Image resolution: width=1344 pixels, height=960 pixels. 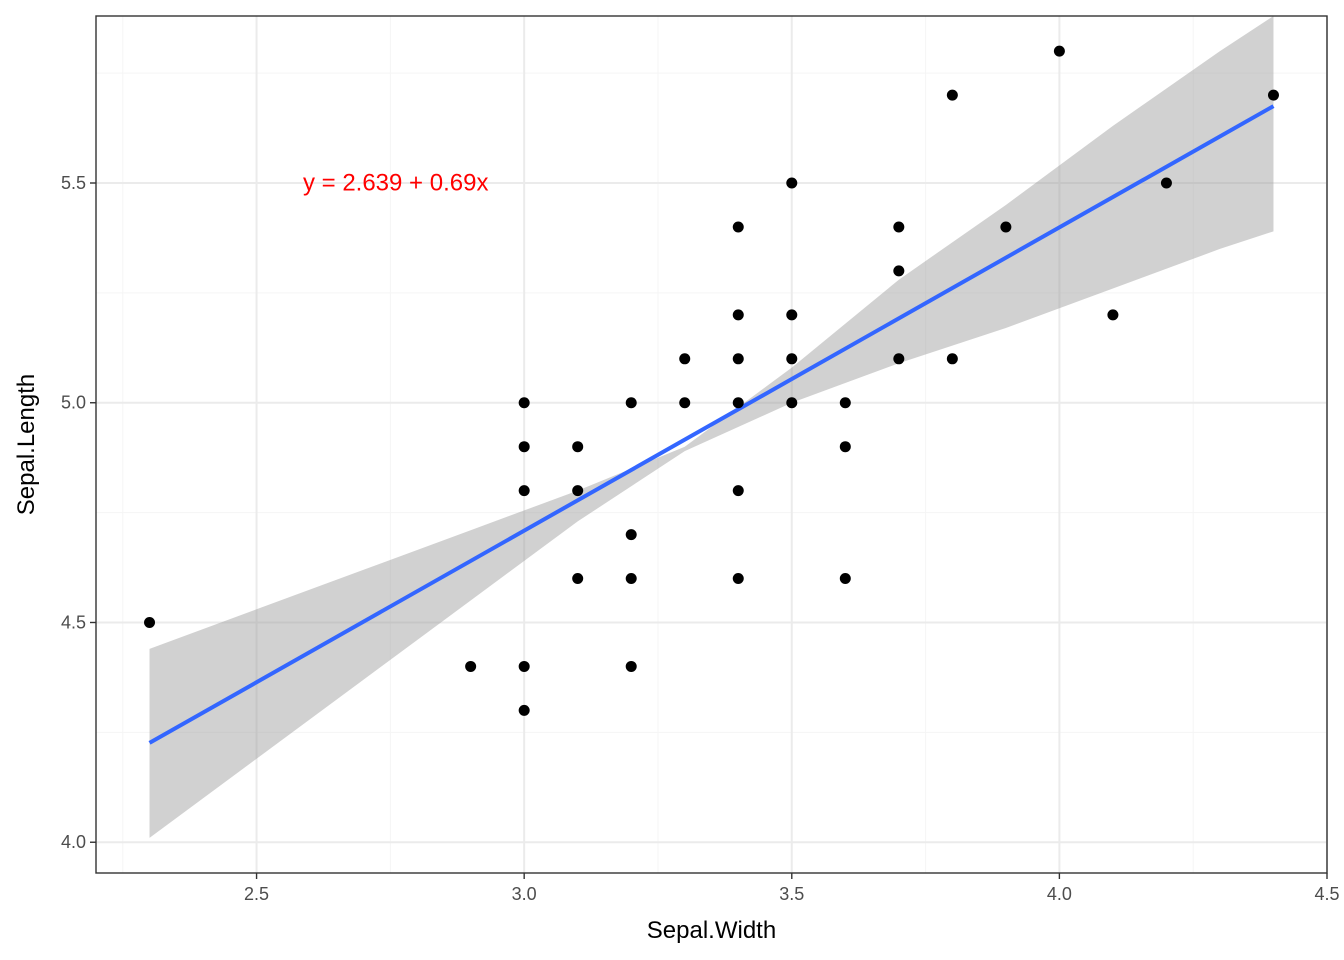 I want to click on y-tick-label: 5.5, so click(x=73, y=183).